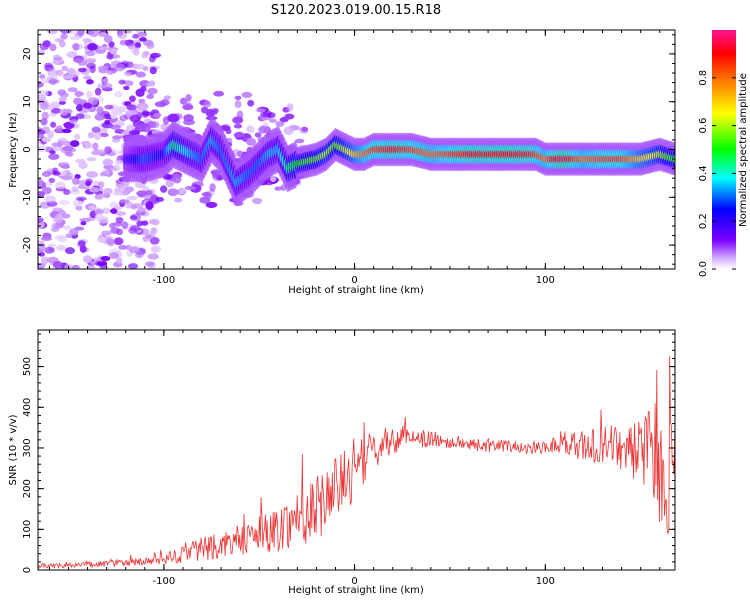 The height and width of the screenshot is (600, 750). What do you see at coordinates (164, 280) in the screenshot?
I see `spectrogram-x-tick-label: -100` at bounding box center [164, 280].